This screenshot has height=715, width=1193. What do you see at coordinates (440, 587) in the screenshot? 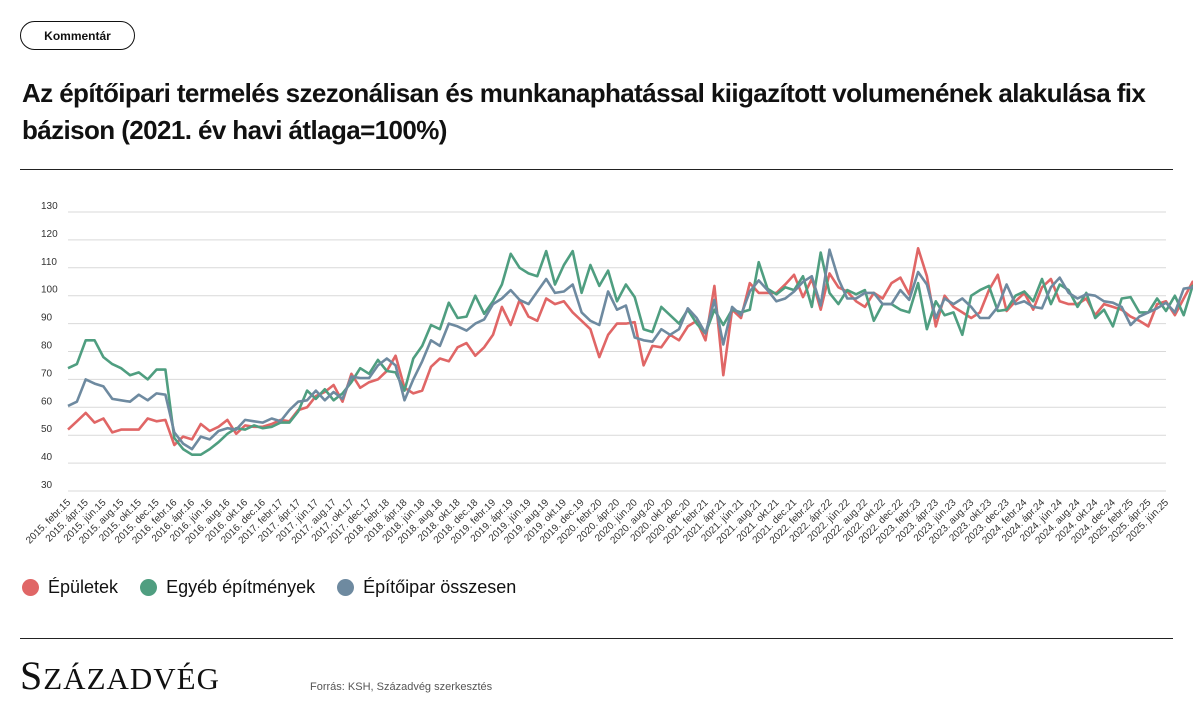
I see `legend-label-osszesen: Építőipar összesen` at bounding box center [440, 587].